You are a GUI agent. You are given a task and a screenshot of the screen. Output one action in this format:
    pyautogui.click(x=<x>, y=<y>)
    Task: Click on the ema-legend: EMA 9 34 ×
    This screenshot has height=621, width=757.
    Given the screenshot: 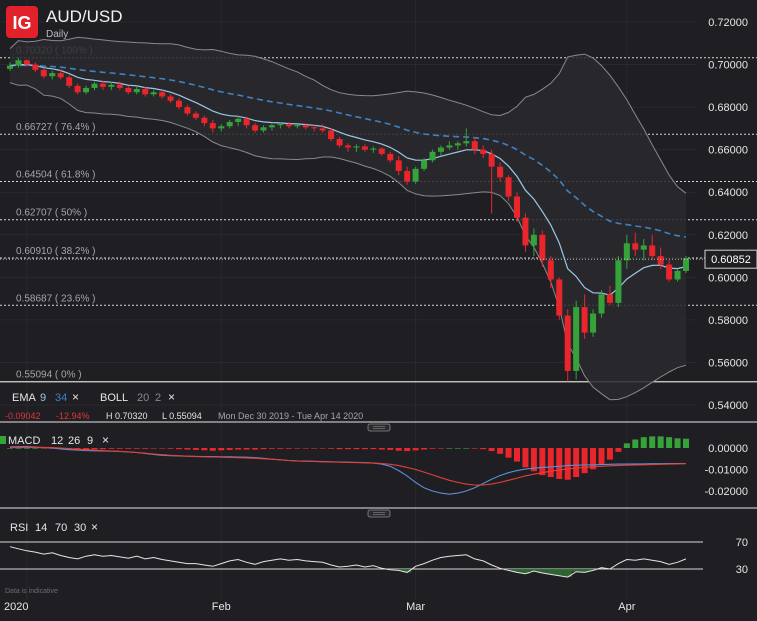 What is the action you would take?
    pyautogui.click(x=45, y=397)
    